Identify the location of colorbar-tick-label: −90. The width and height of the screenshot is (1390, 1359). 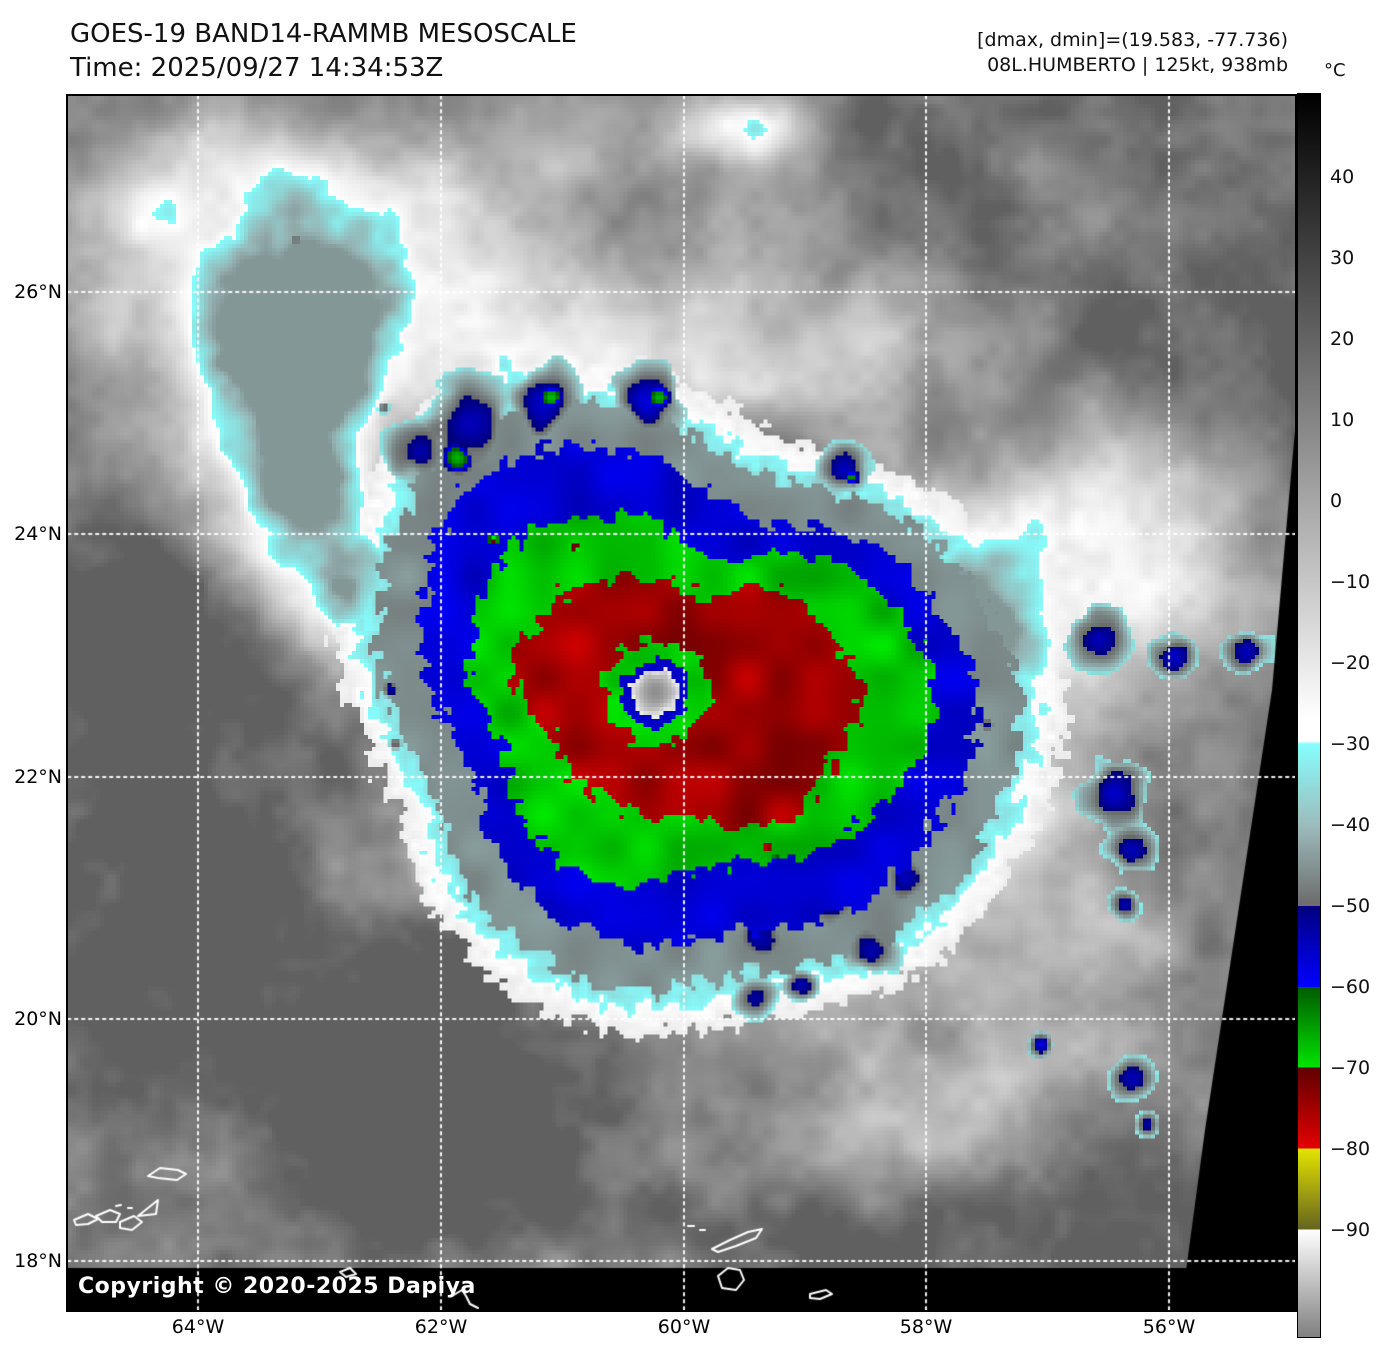
(1350, 1230).